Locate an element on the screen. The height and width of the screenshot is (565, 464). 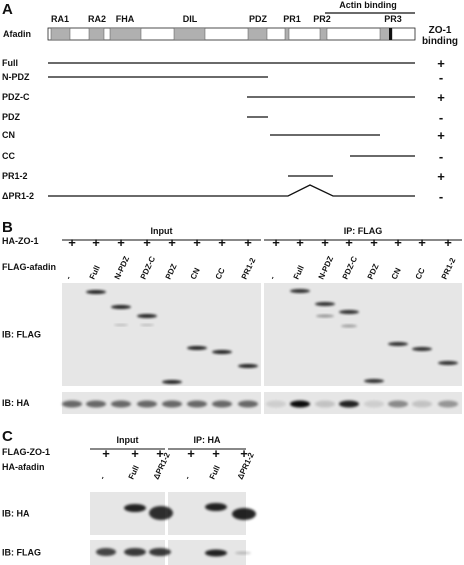
binding-header: ZO-1 binding is located at coordinates (440, 36).